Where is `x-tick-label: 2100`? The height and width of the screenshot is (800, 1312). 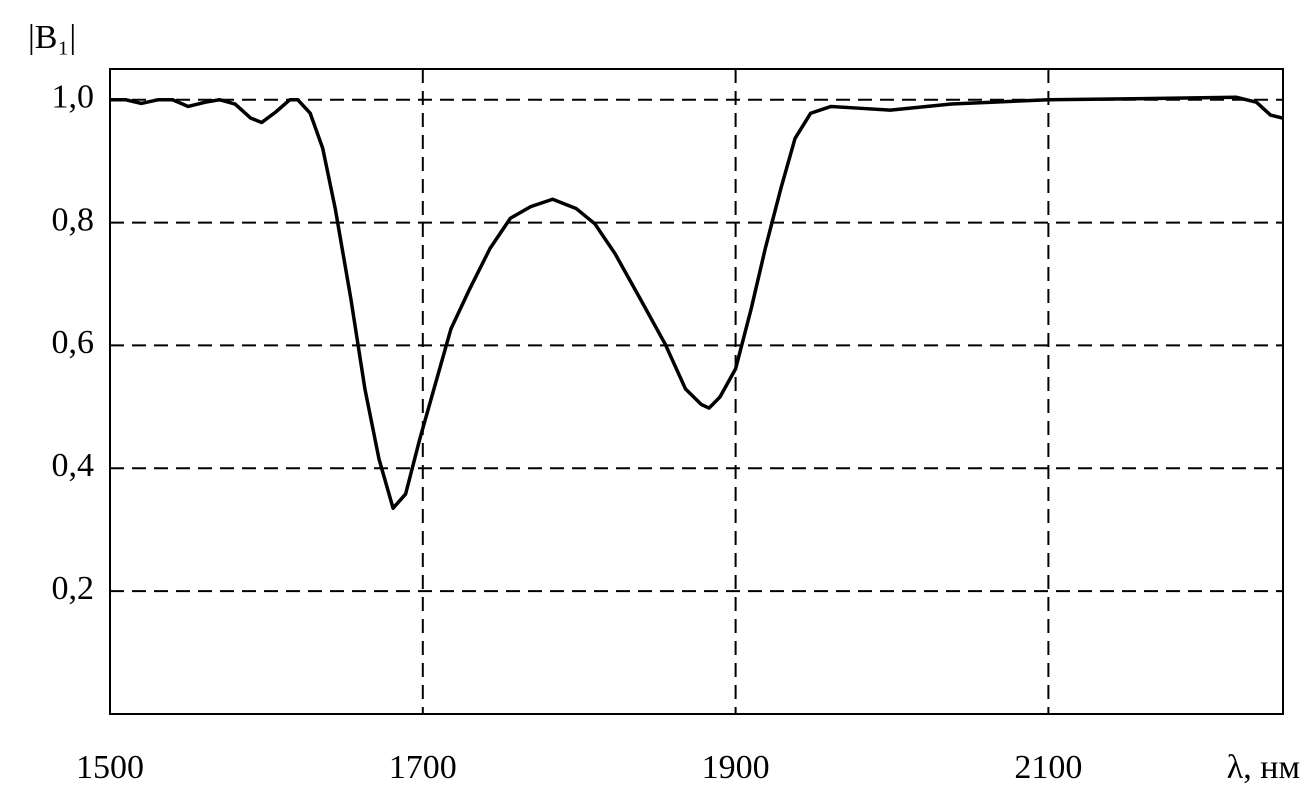
x-tick-label: 2100 is located at coordinates (1048, 767).